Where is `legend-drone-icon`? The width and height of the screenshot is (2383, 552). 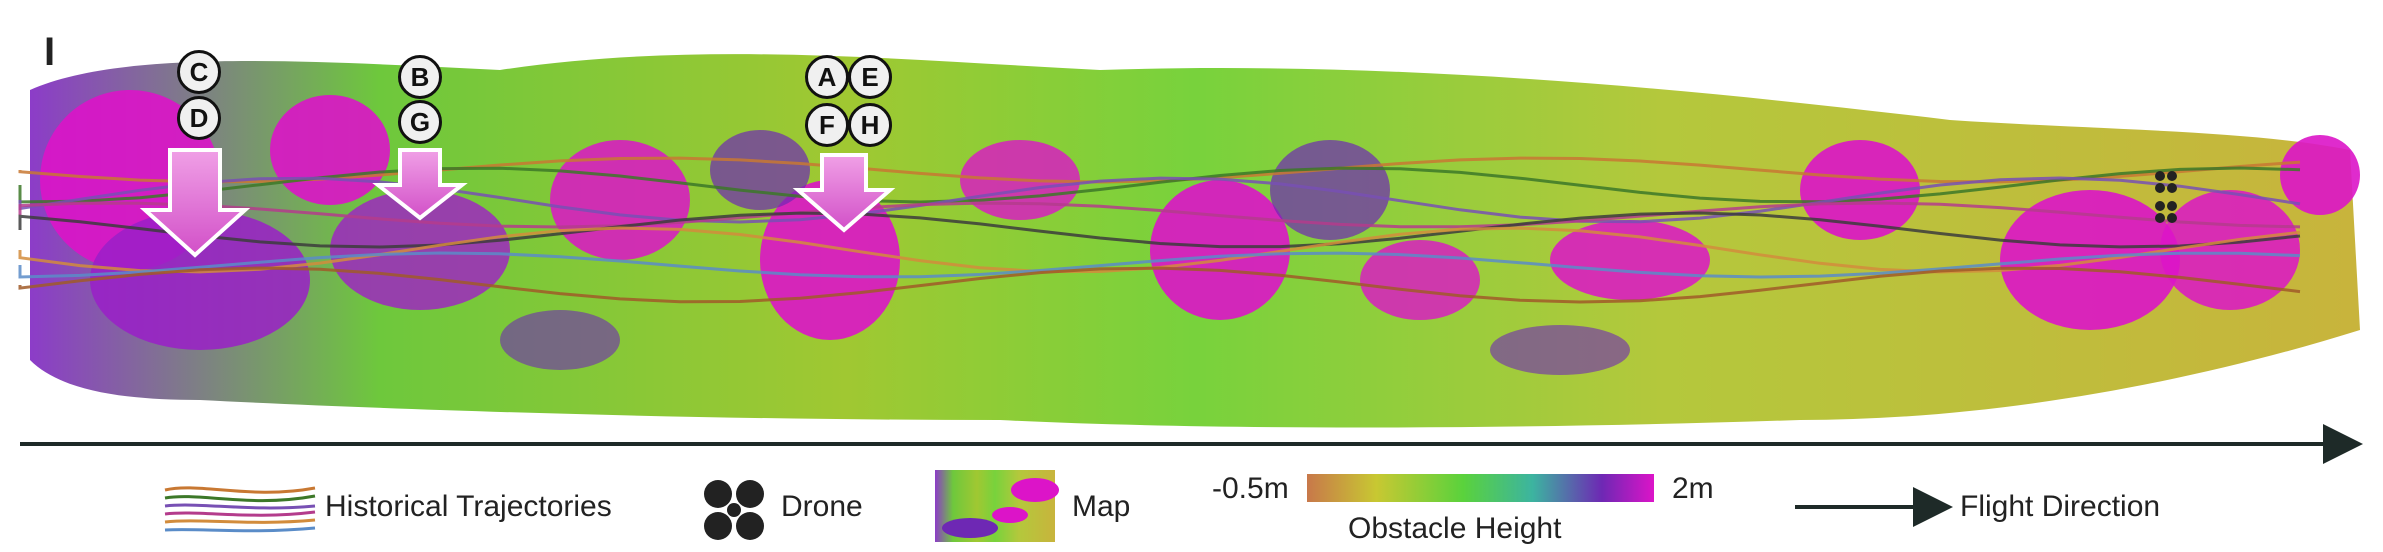
legend-drone-icon is located at coordinates (734, 510).